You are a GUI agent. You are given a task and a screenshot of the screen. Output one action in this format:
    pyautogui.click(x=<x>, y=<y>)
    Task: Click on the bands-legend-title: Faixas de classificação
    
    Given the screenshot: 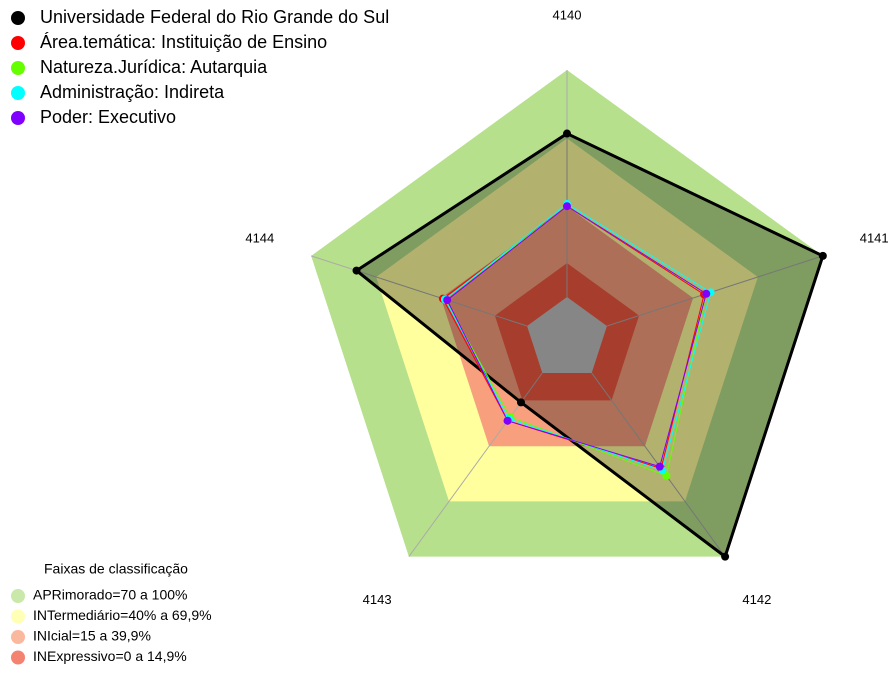 What is the action you would take?
    pyautogui.click(x=116, y=569)
    